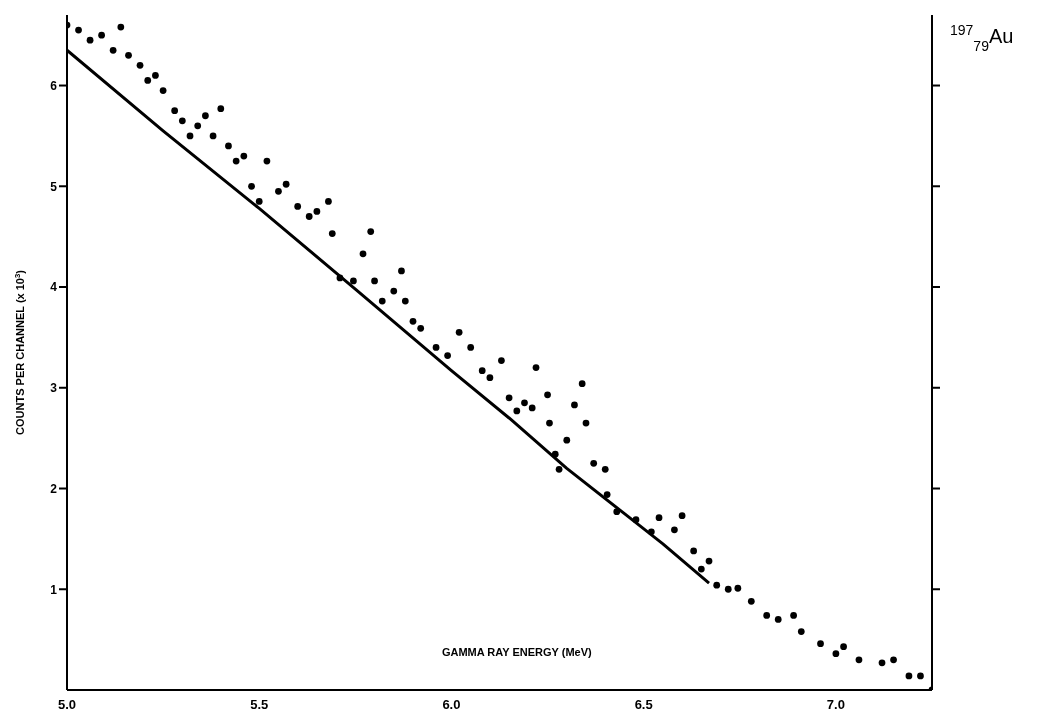  What do you see at coordinates (259, 705) in the screenshot?
I see `x-tick-label: 5.5` at bounding box center [259, 705].